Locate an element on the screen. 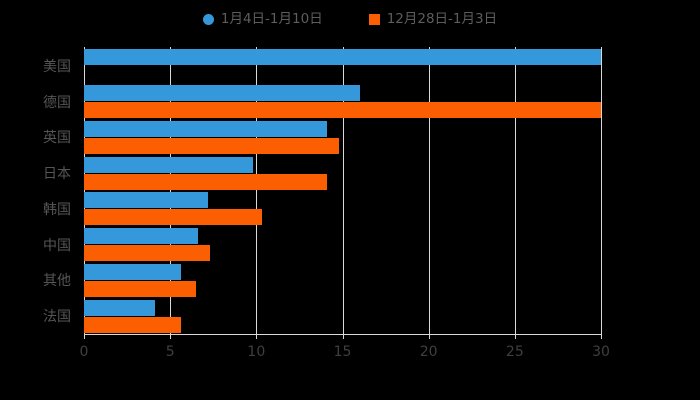 The height and width of the screenshot is (400, 700). y-axis-category-label: 韩国 is located at coordinates (57, 209).